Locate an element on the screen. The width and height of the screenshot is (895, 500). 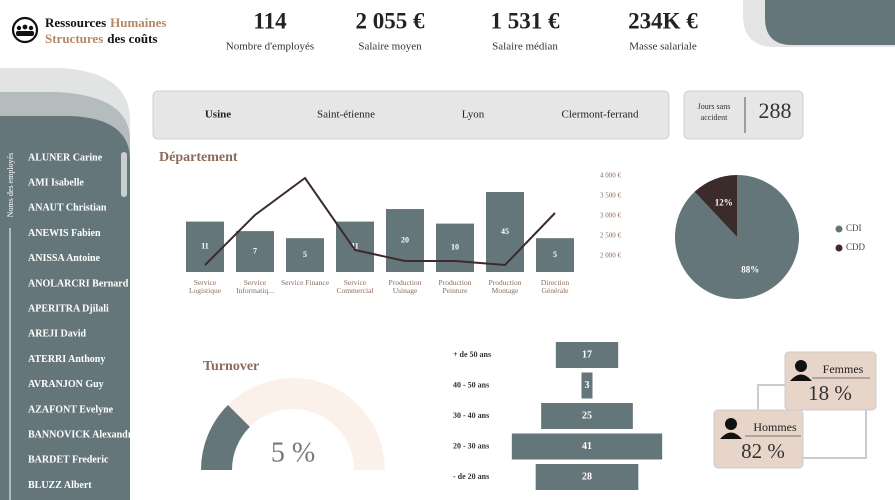
sidebar is located at coordinates (65, 308).